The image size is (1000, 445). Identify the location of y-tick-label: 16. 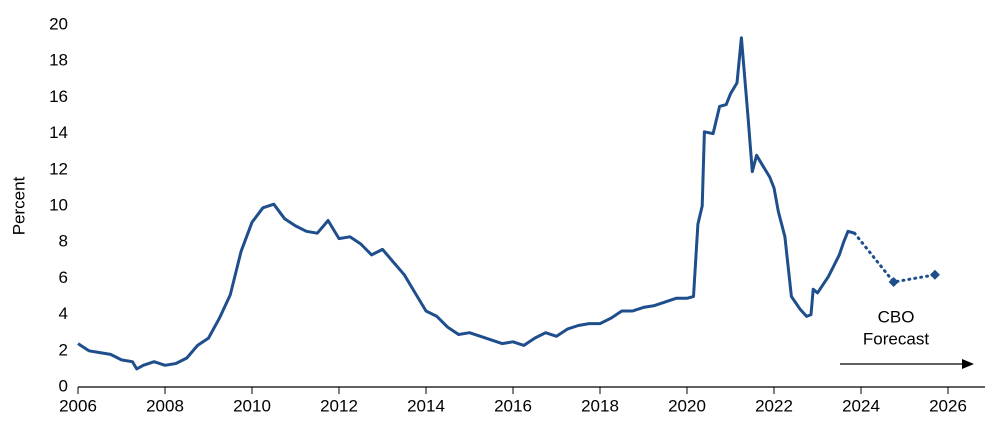
(58, 96).